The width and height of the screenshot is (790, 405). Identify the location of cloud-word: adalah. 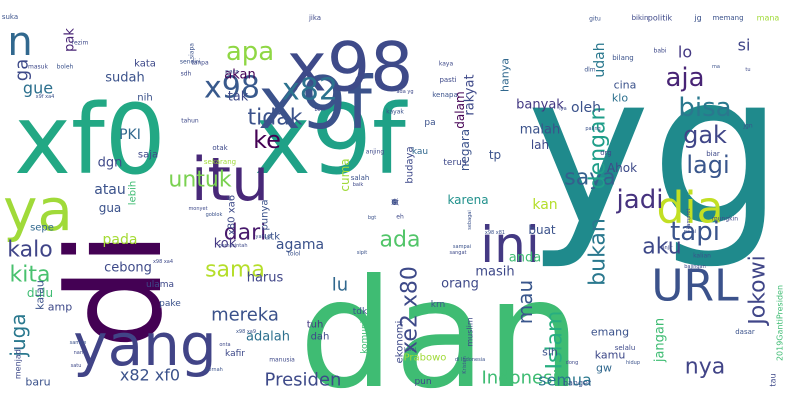
(268, 337).